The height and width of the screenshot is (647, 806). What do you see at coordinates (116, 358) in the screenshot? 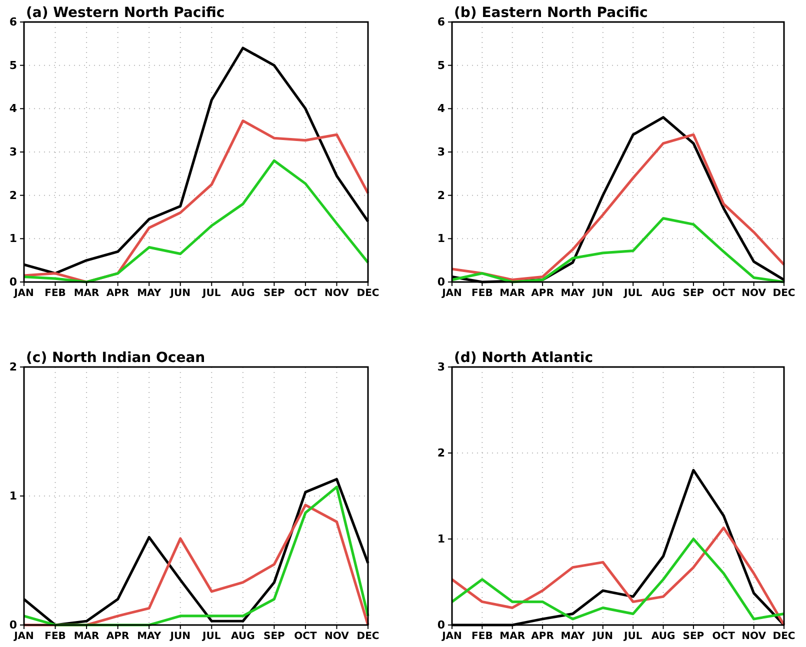
I see `chart-title: (c) North Indian Ocean` at bounding box center [116, 358].